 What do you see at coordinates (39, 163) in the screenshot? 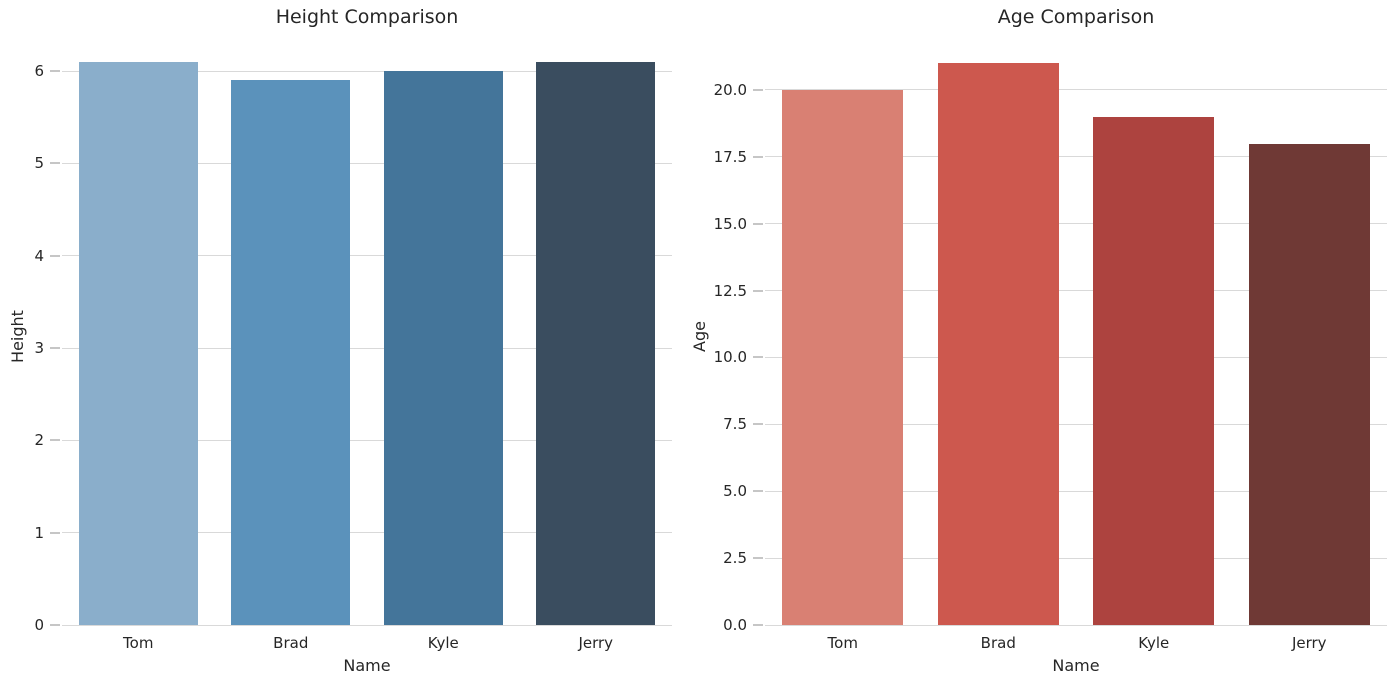
I see `y-tick-label: 5` at bounding box center [39, 163].